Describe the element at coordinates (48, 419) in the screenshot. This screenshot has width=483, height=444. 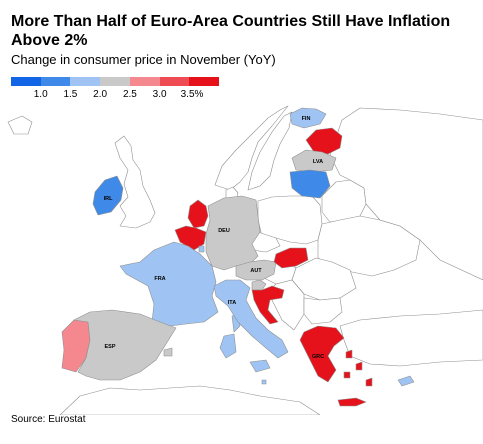
I see `source-note: Source: Eurostat` at that location.